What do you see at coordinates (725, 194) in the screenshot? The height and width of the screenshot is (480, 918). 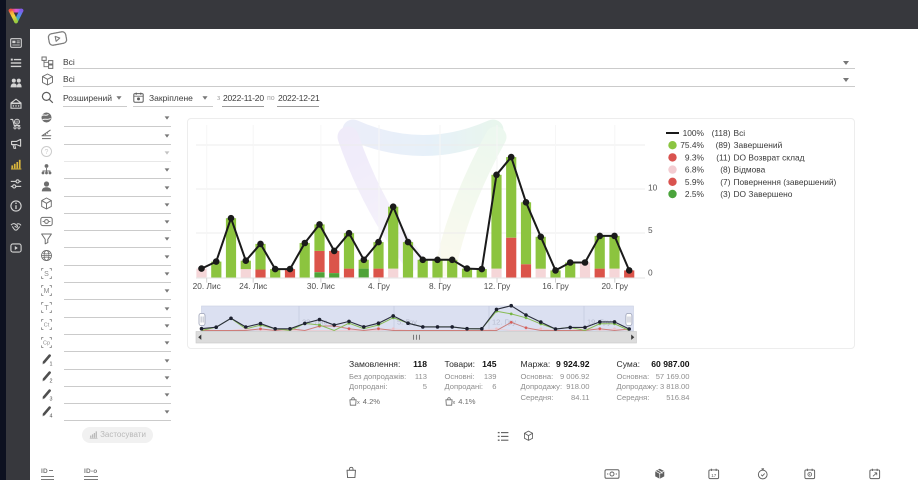 I see `svg-text: (3)` at bounding box center [725, 194].